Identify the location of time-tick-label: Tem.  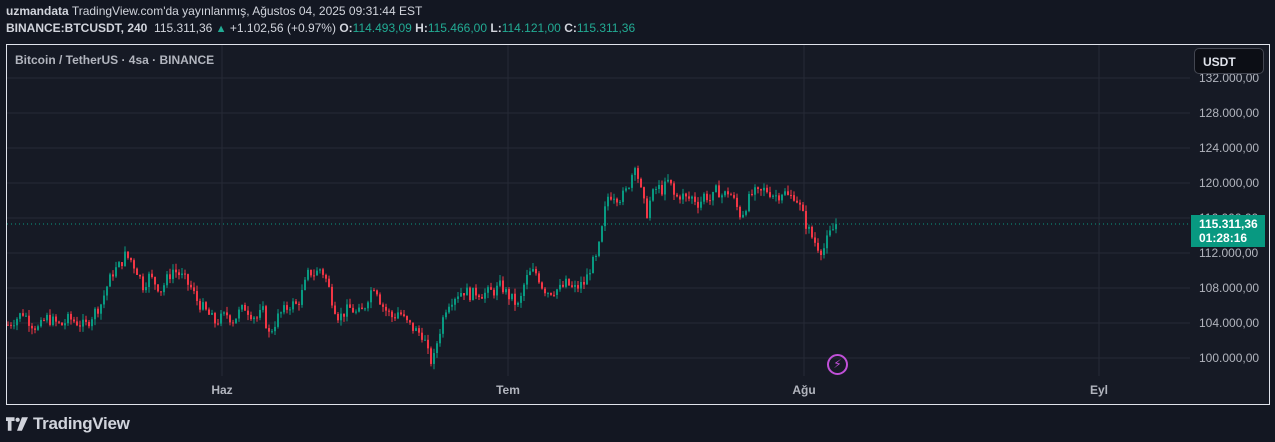
(508, 390).